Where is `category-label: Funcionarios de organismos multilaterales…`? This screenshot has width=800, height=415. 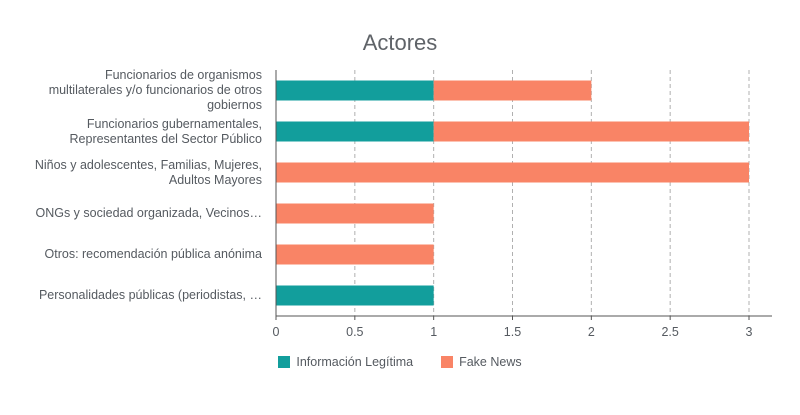 category-label: Funcionarios de organismos multilaterales… is located at coordinates (155, 90).